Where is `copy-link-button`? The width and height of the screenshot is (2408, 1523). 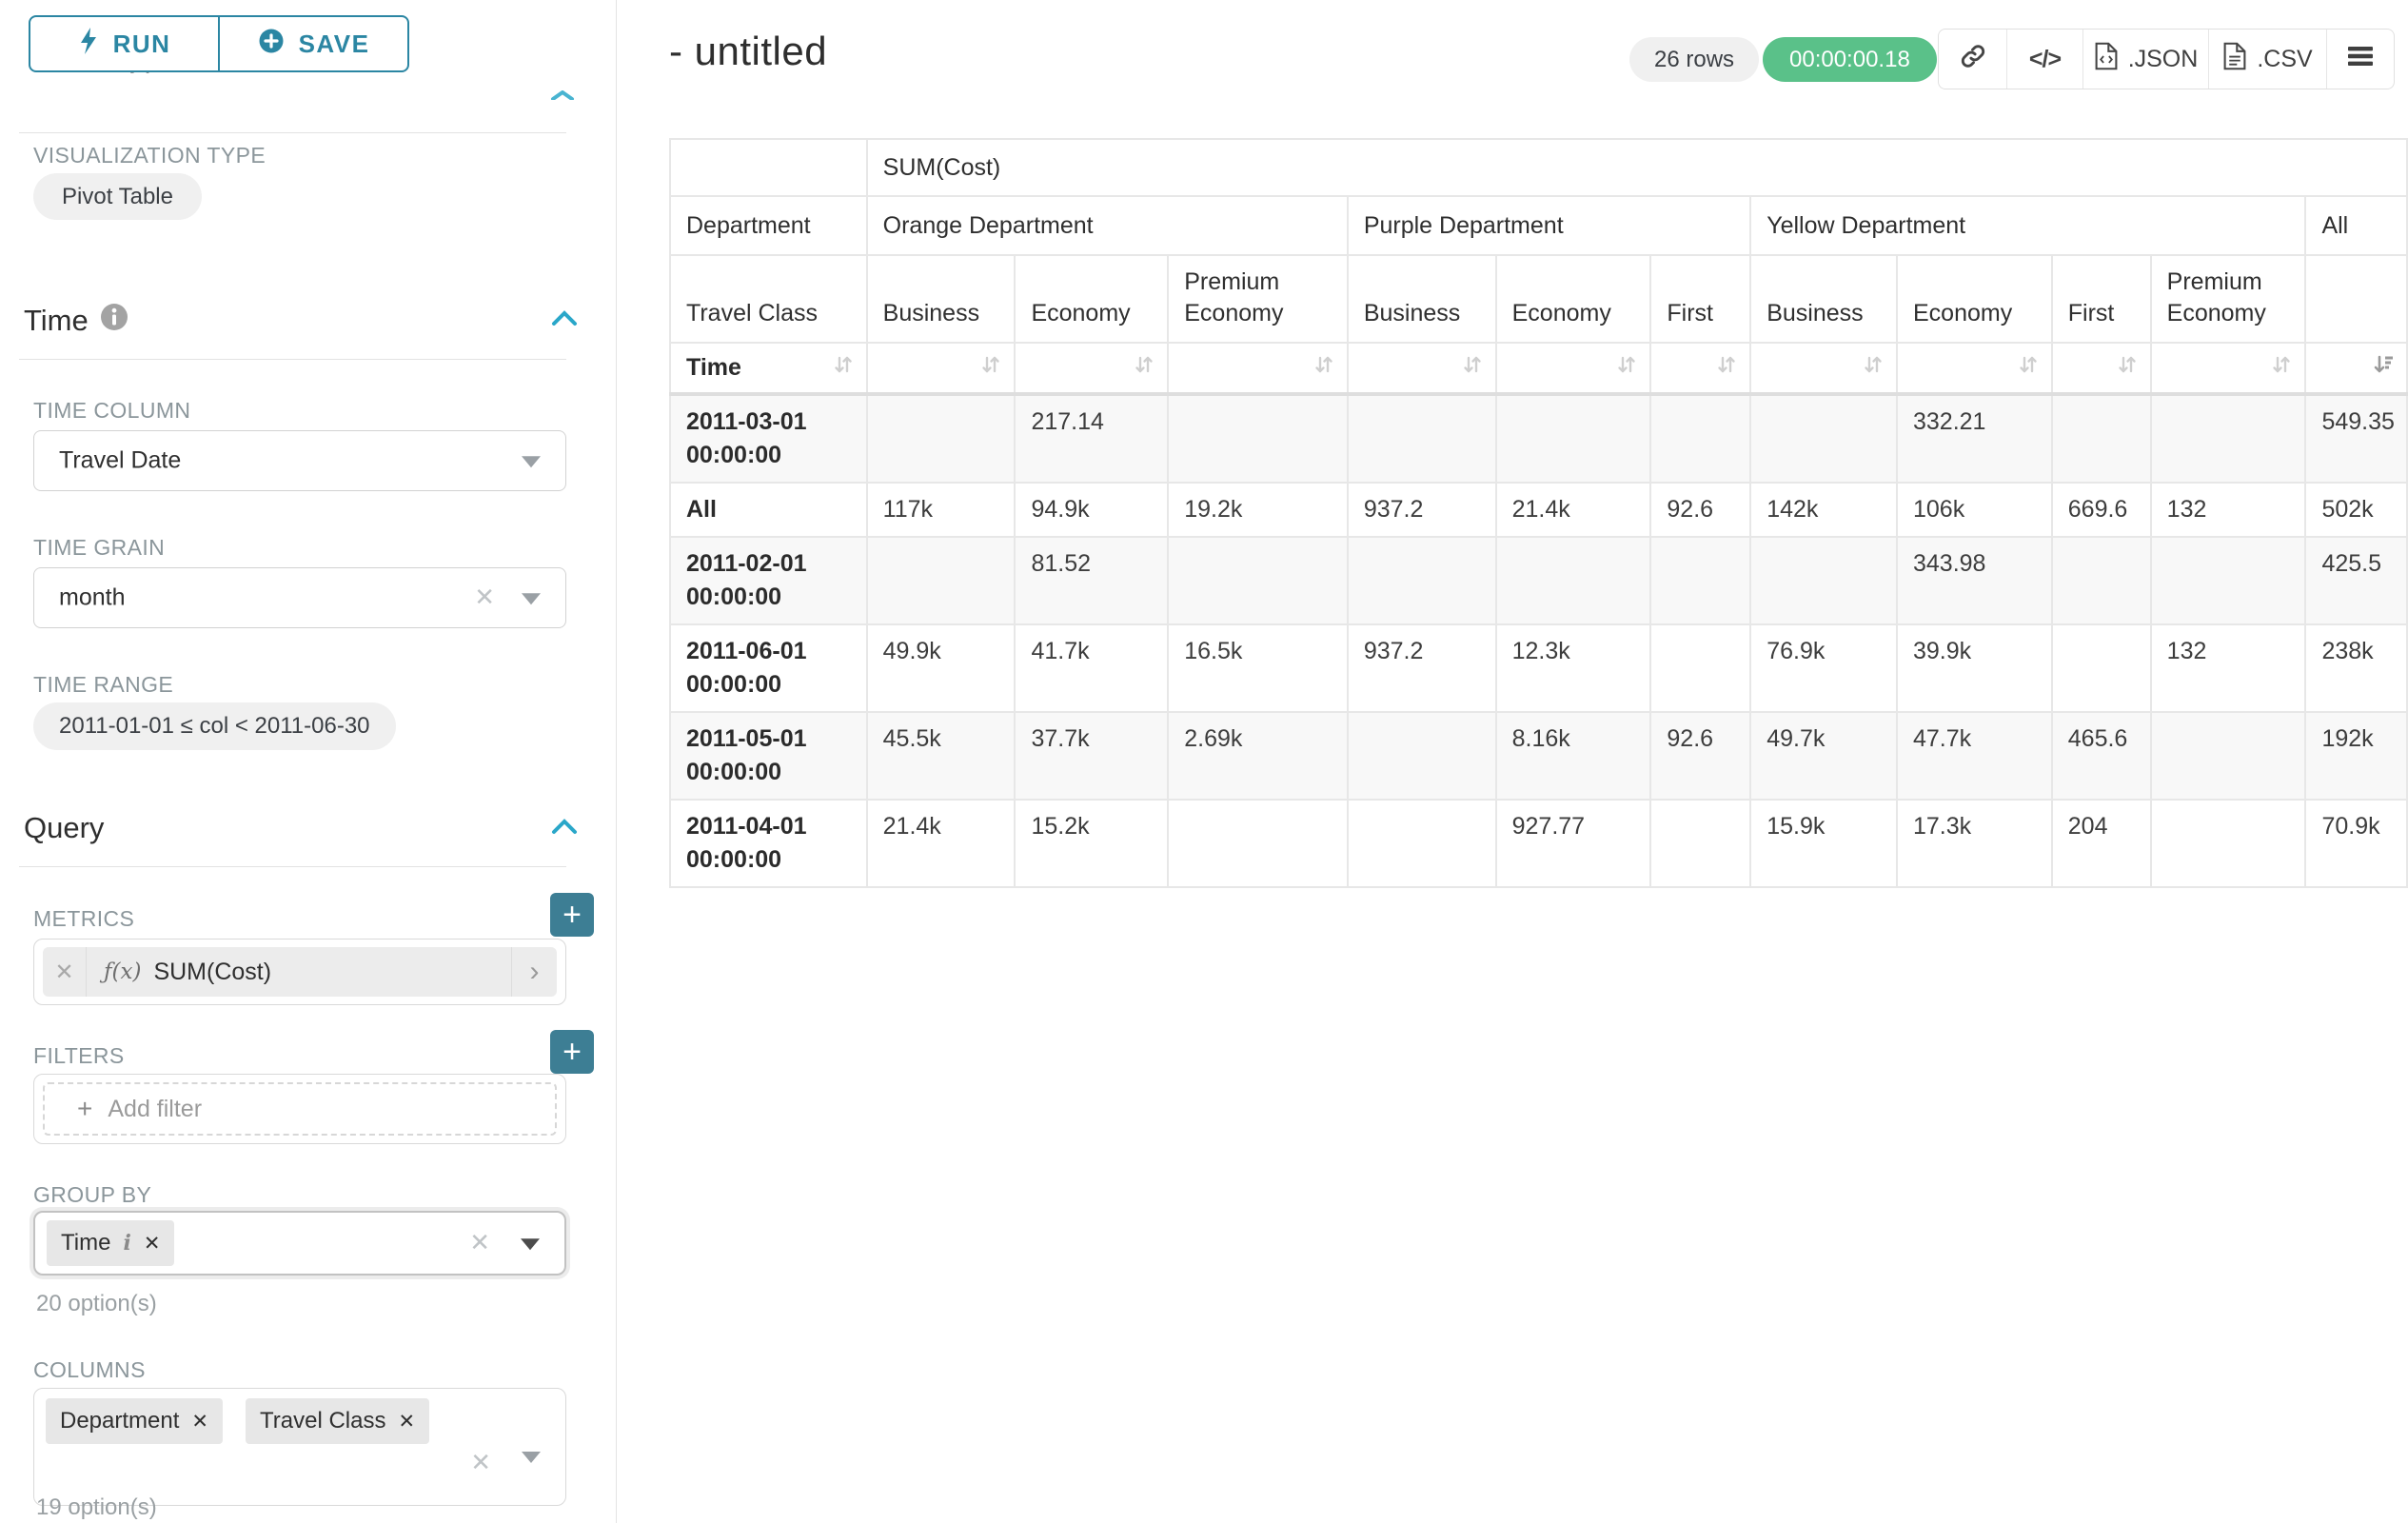 copy-link-button is located at coordinates (1973, 60).